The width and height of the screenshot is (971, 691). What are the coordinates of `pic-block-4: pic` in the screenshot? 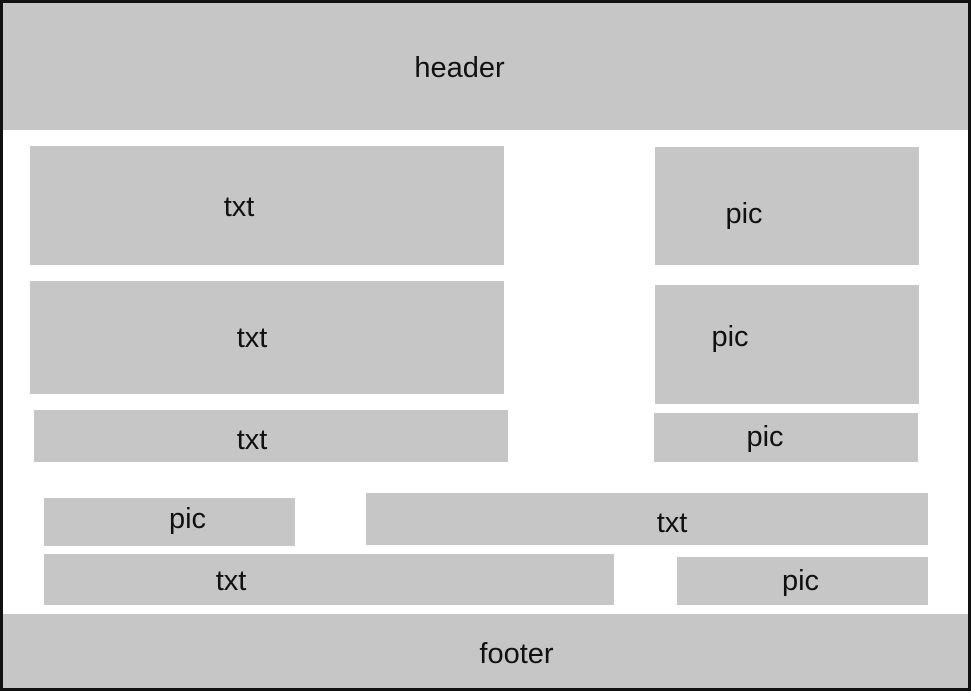 It's located at (169, 522).